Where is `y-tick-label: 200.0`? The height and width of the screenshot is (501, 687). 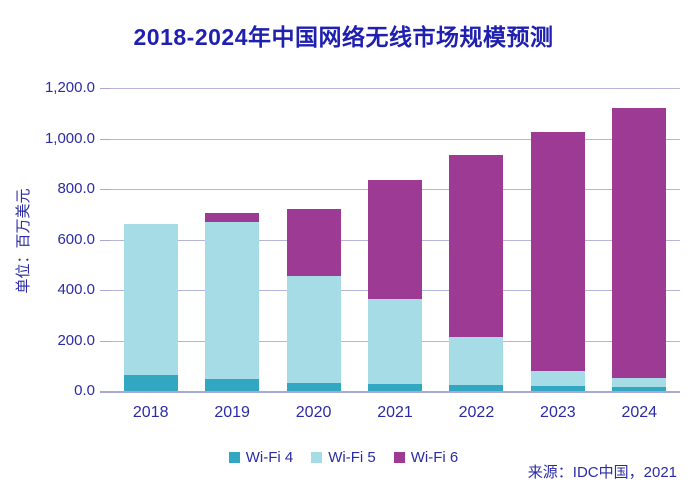
y-tick-label: 200.0 is located at coordinates (76, 340).